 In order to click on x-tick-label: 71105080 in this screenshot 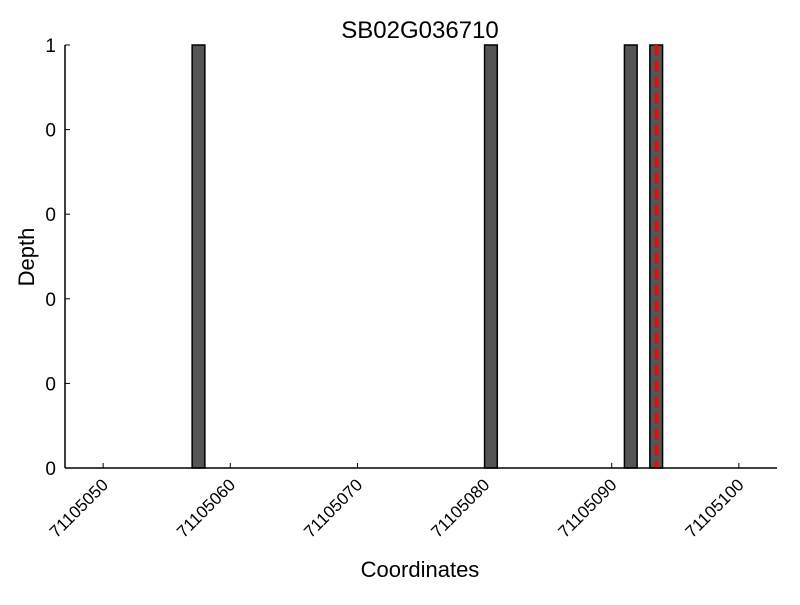, I will do `click(460, 508)`.